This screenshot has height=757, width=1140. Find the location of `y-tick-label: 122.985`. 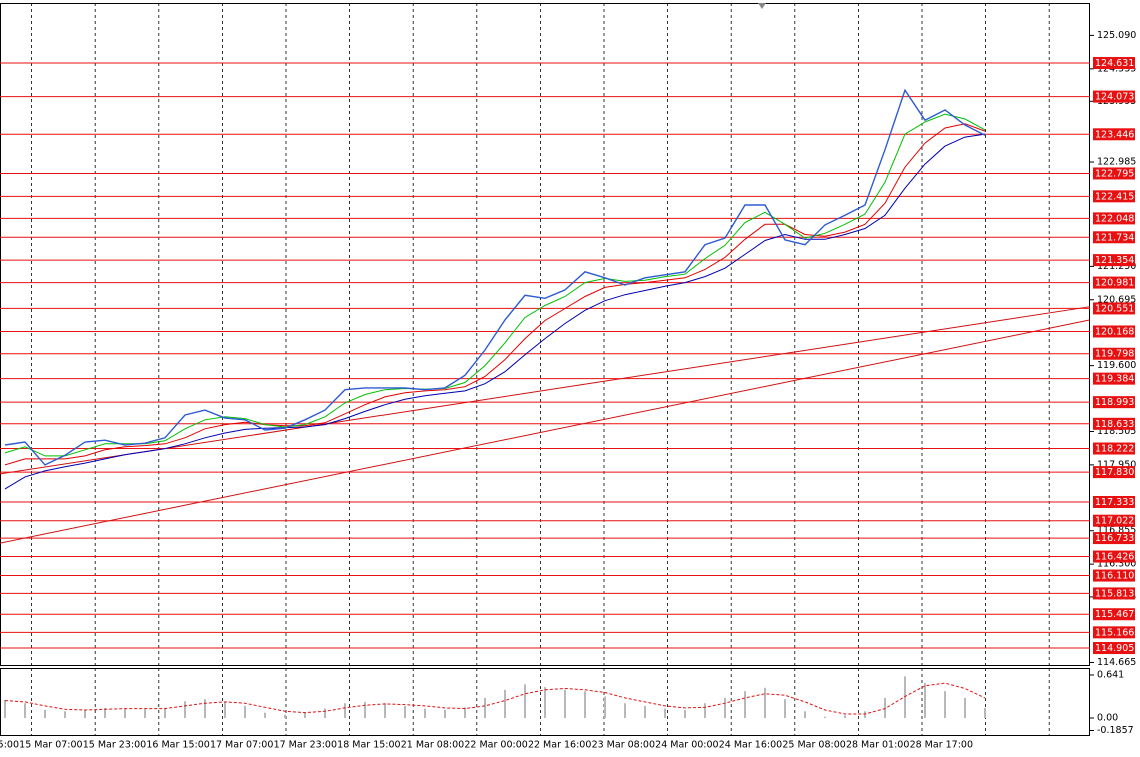

y-tick-label: 122.985 is located at coordinates (1116, 162).